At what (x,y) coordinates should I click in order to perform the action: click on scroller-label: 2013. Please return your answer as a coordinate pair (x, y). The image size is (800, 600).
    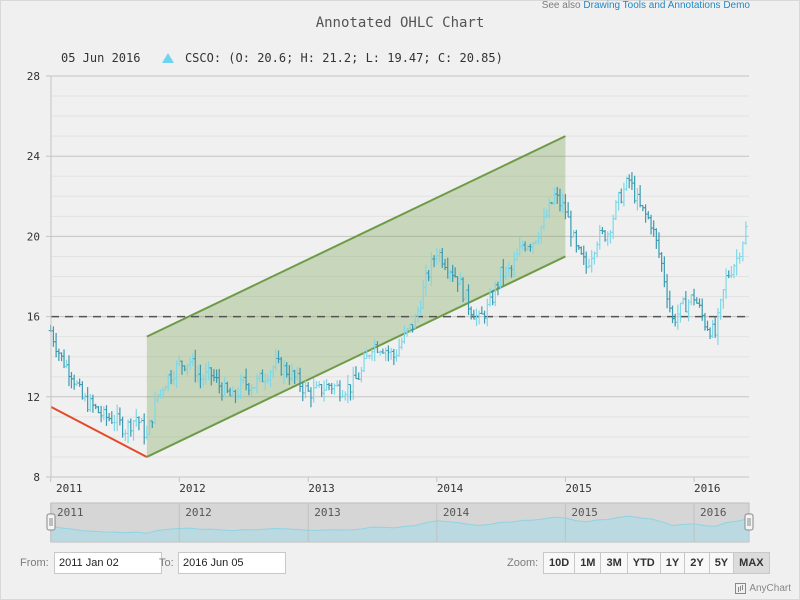
    Looking at the image, I should click on (327, 512).